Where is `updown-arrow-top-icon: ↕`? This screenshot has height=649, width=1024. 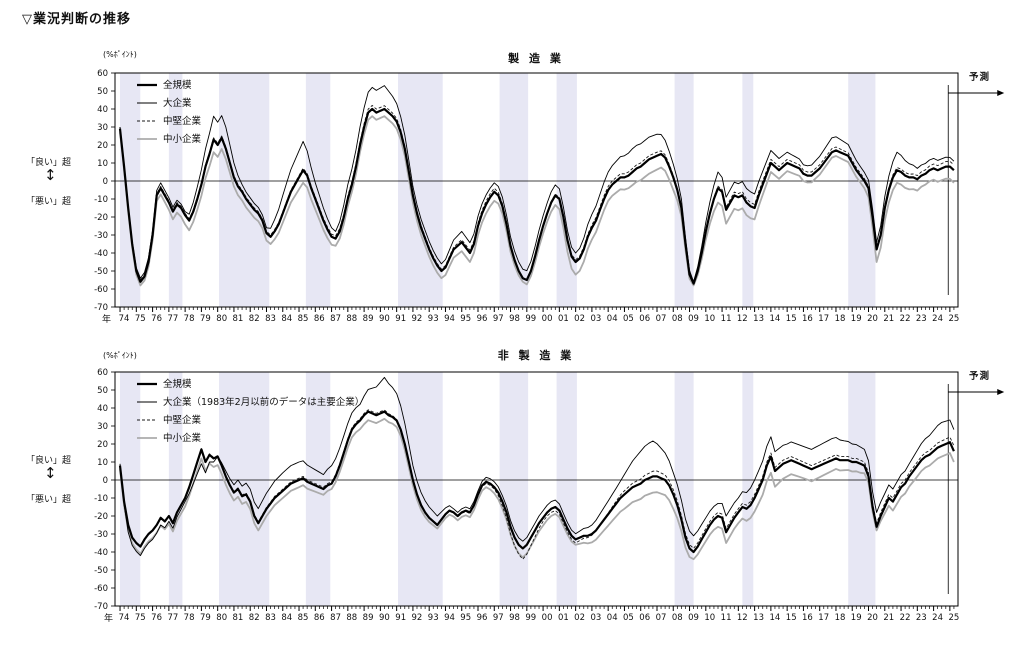 updown-arrow-top-icon: ↕ is located at coordinates (50, 175).